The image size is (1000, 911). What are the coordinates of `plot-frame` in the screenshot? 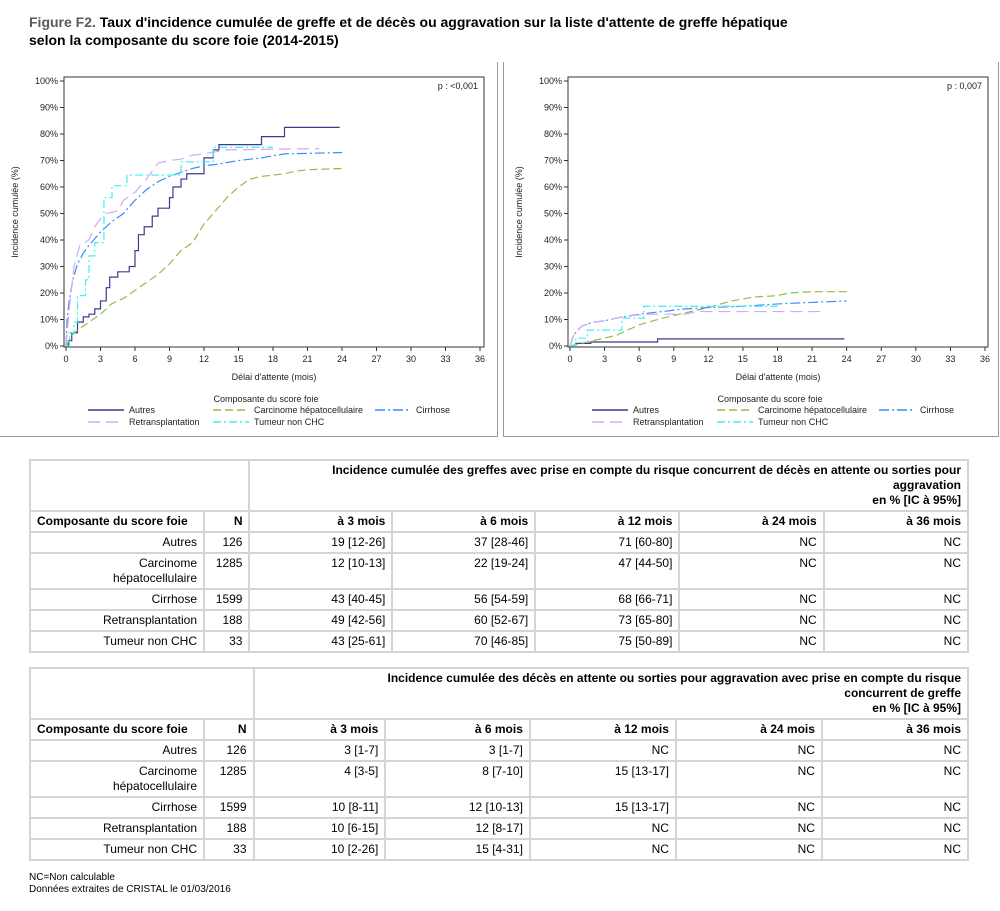 It's located at (274, 212).